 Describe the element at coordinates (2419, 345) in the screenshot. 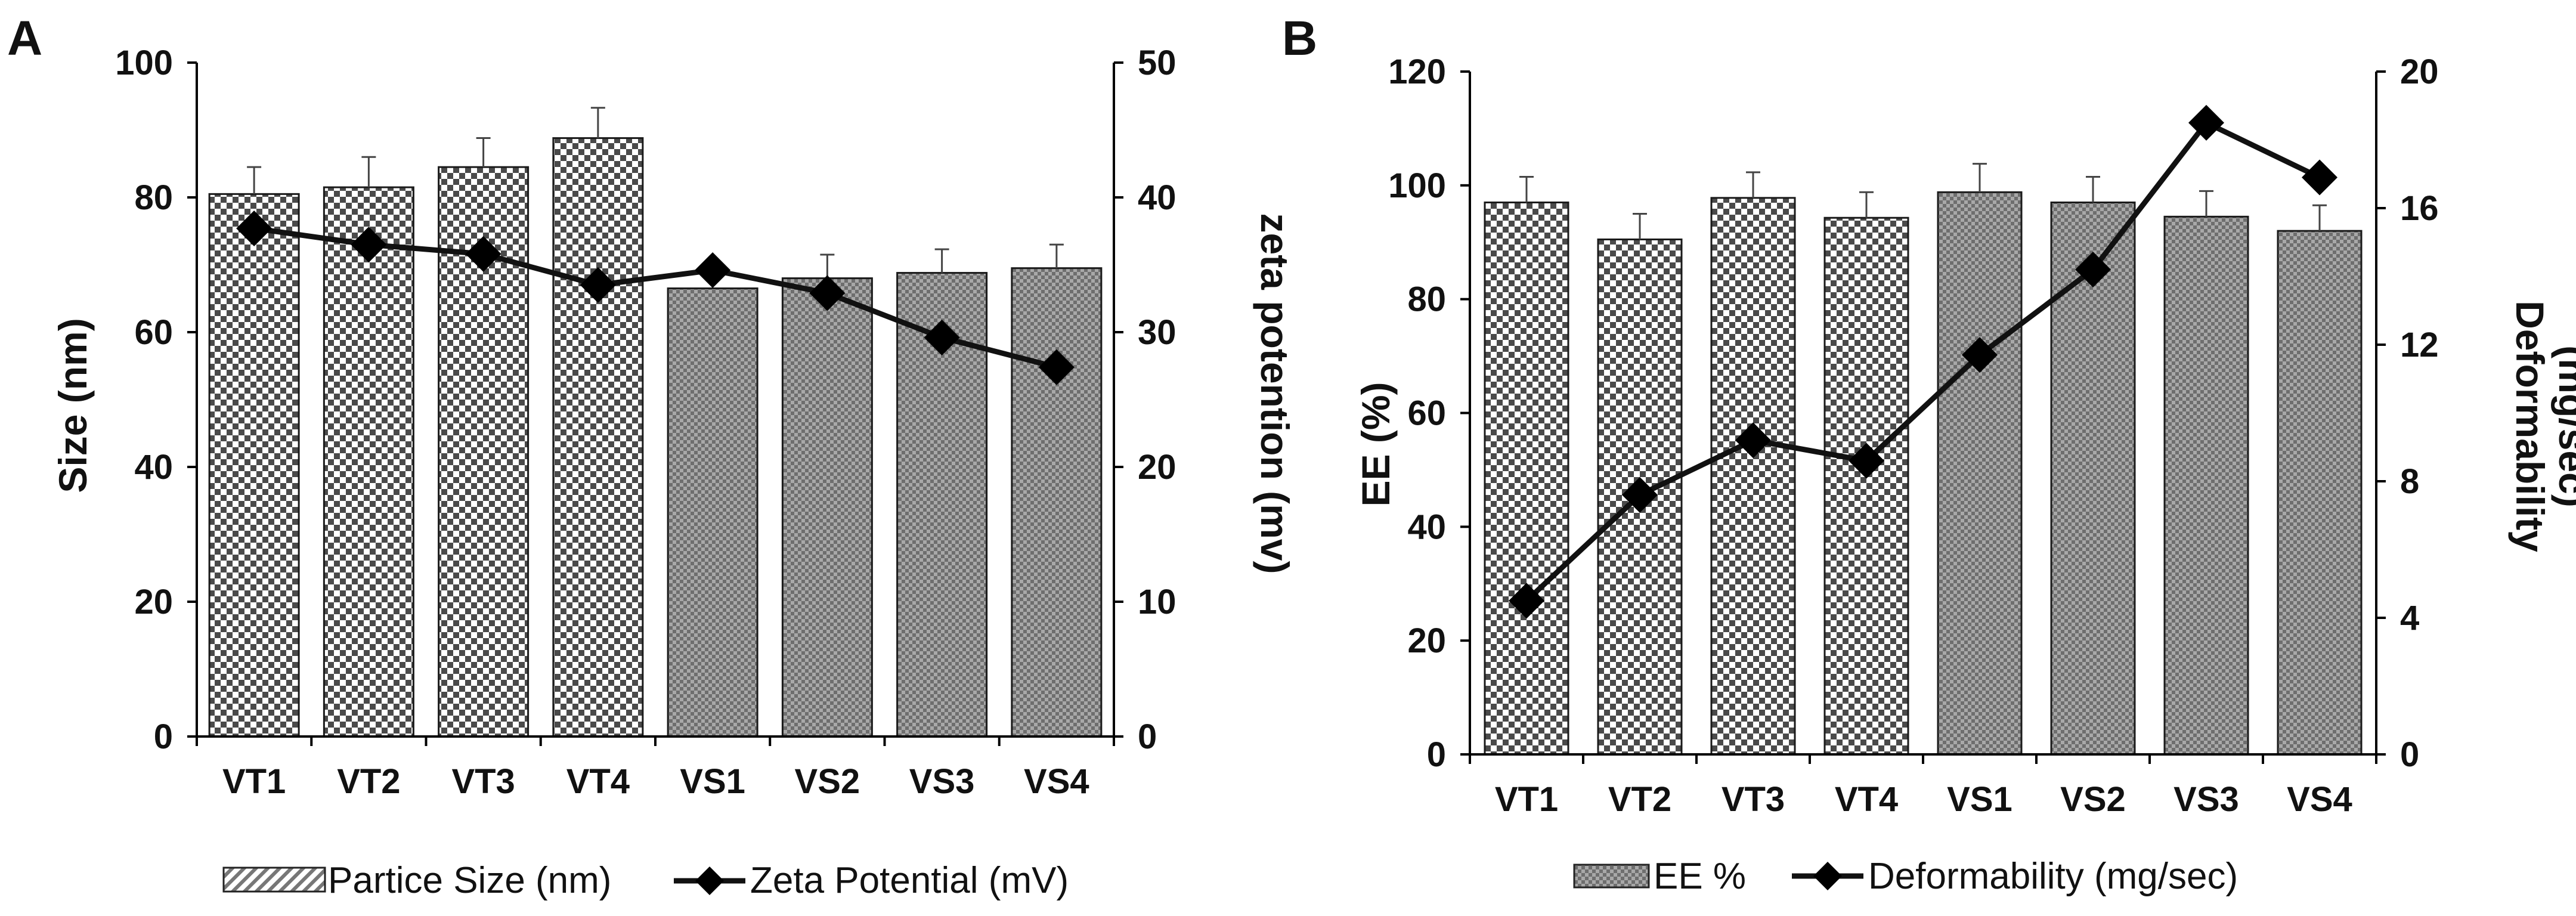

I see `right-tick-label: 12` at that location.